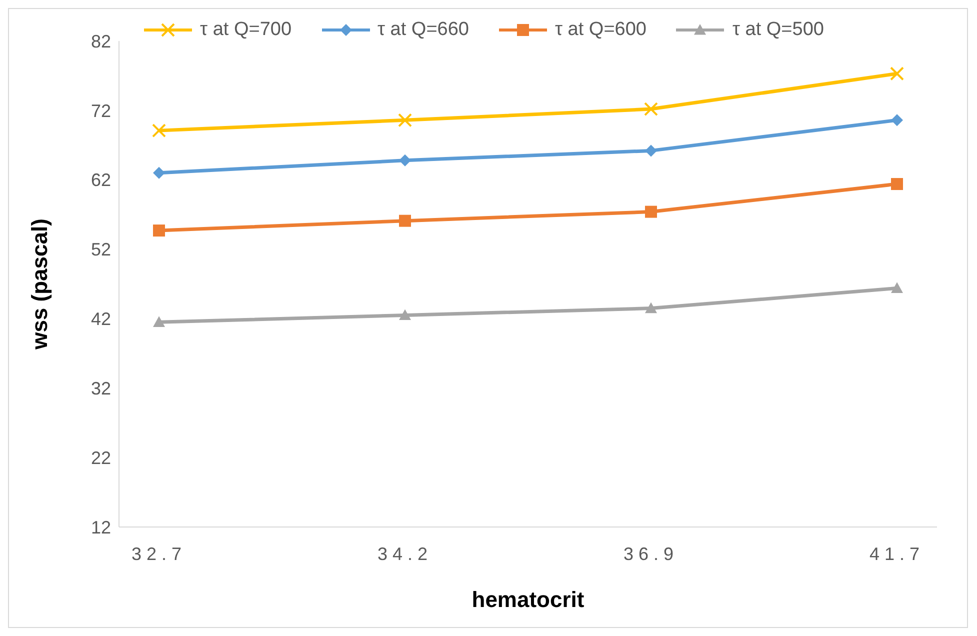 This screenshot has height=636, width=977. What do you see at coordinates (100, 41) in the screenshot?
I see `y-tick-label: 82` at bounding box center [100, 41].